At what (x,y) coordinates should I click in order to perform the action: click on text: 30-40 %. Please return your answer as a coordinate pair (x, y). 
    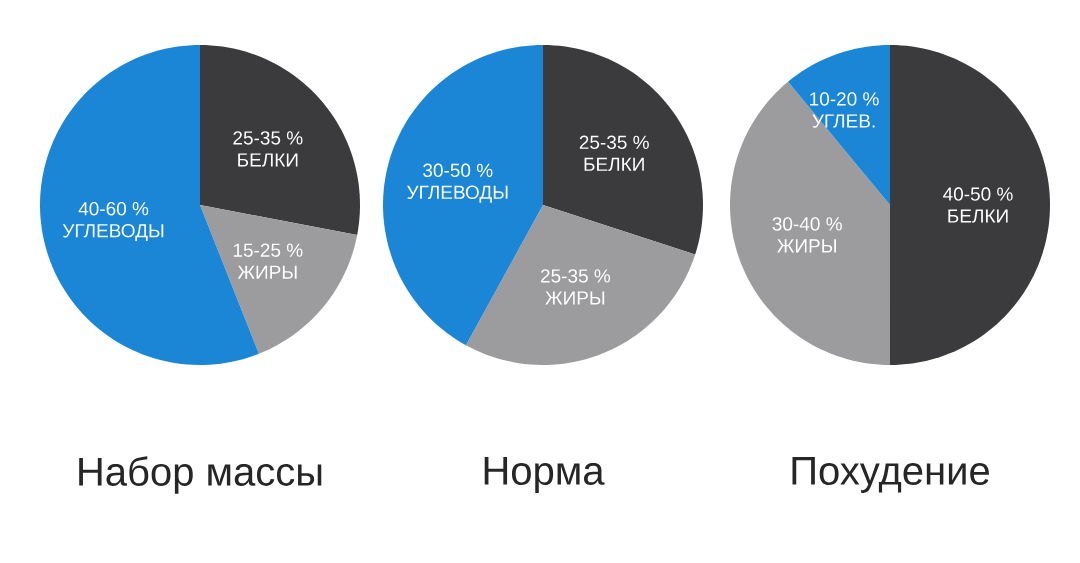
    Looking at the image, I should click on (807, 224).